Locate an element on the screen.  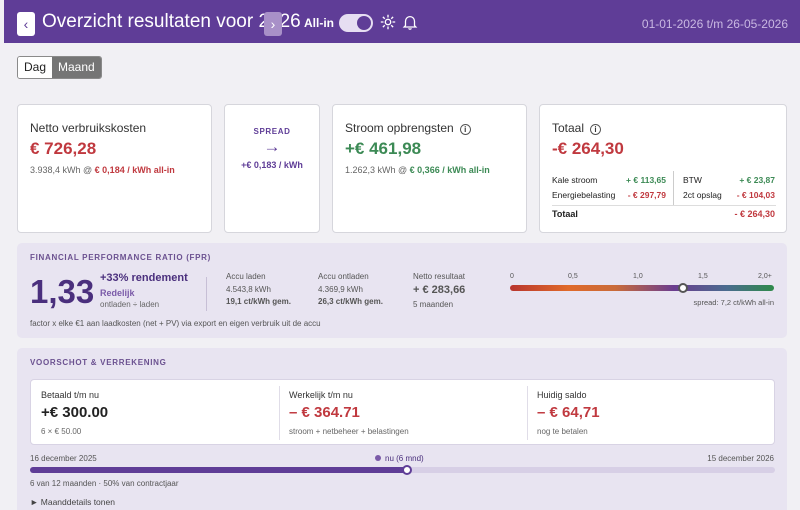
revenue-label-row: Stroom opbrengsten i is located at coordinates (408, 128).